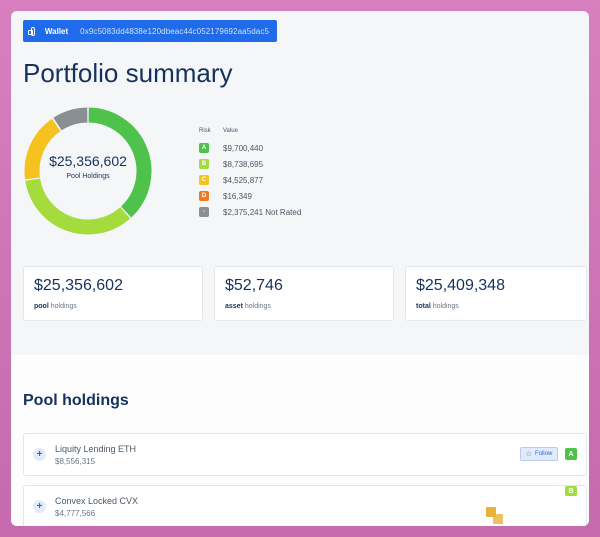 The height and width of the screenshot is (537, 600). Describe the element at coordinates (243, 180) in the screenshot. I see `legend-value: $4,525,877` at that location.